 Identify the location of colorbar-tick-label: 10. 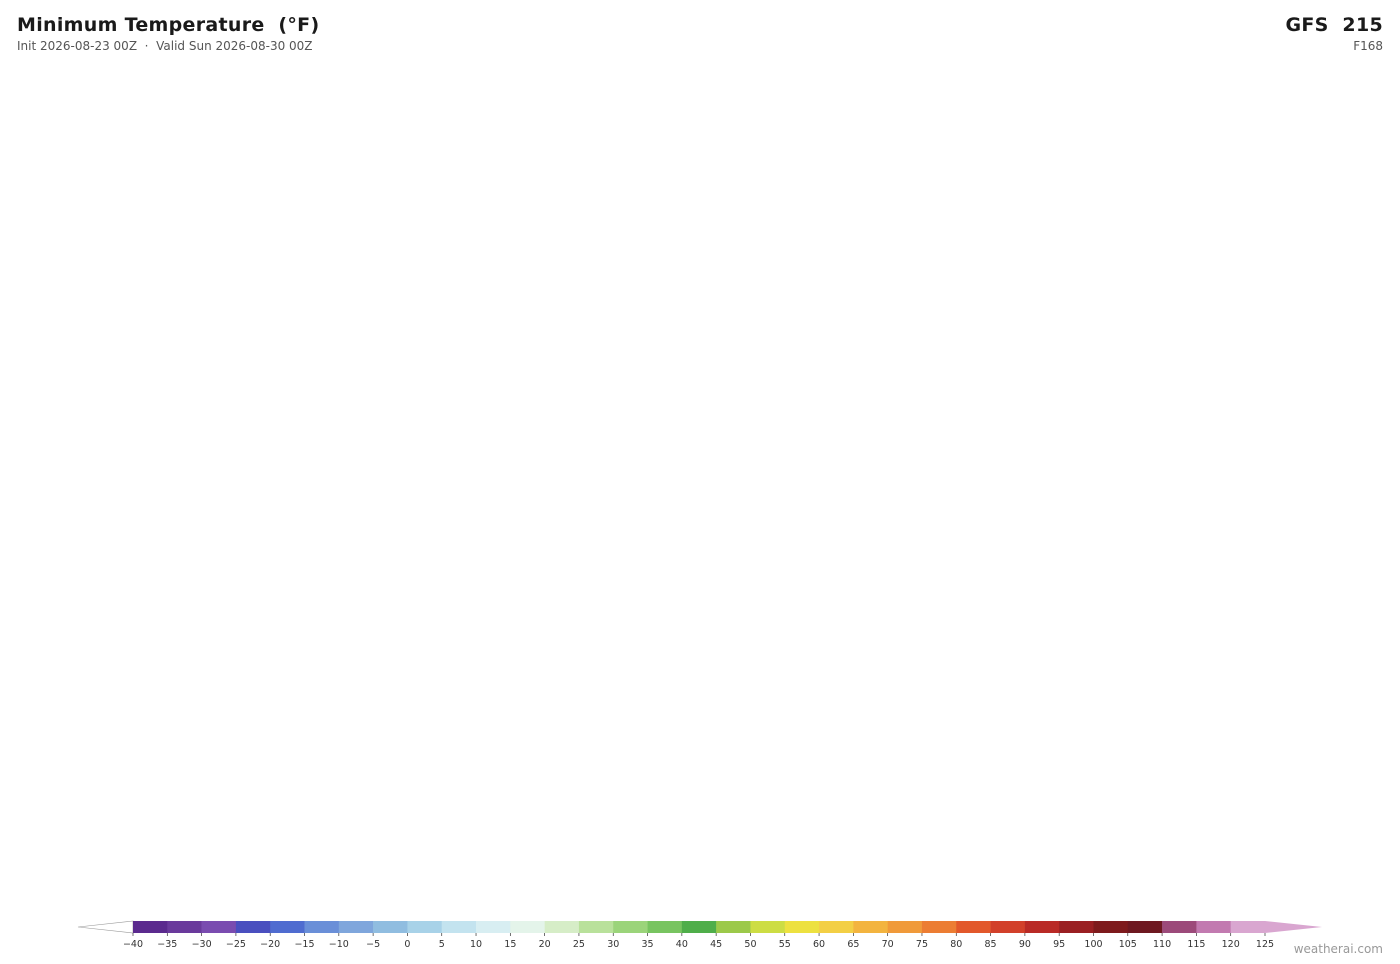
(476, 944).